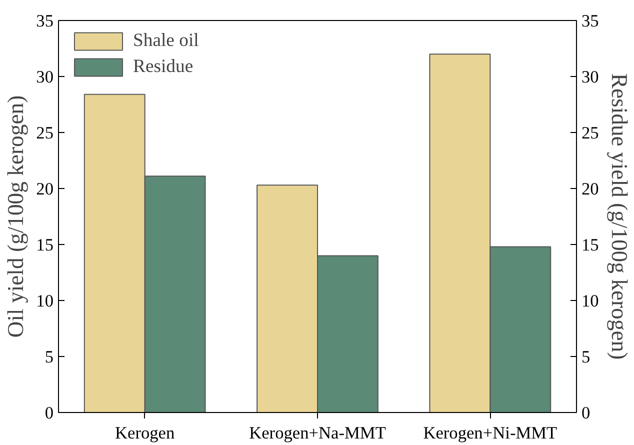 The image size is (634, 445). Describe the element at coordinates (590, 77) in the screenshot. I see `y2-tick-label: 30` at that location.